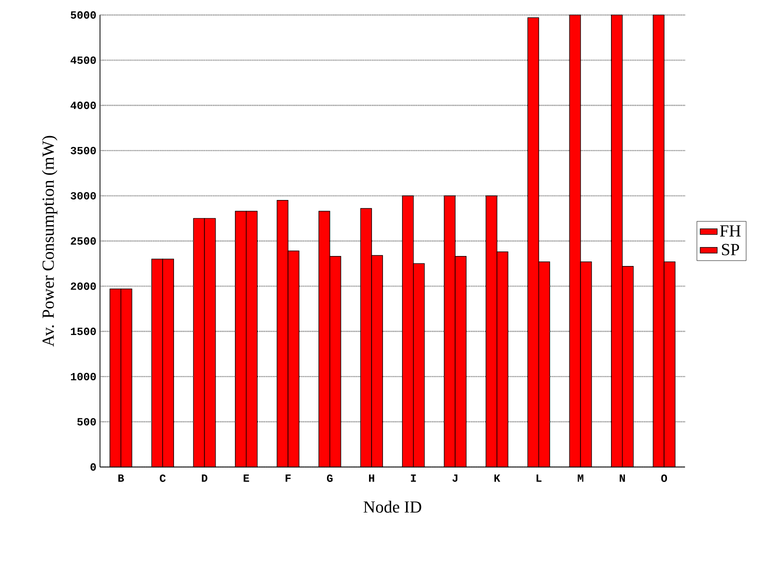 This screenshot has height=570, width=763. Describe the element at coordinates (83, 241) in the screenshot. I see `y-tick-label: 2500` at that location.